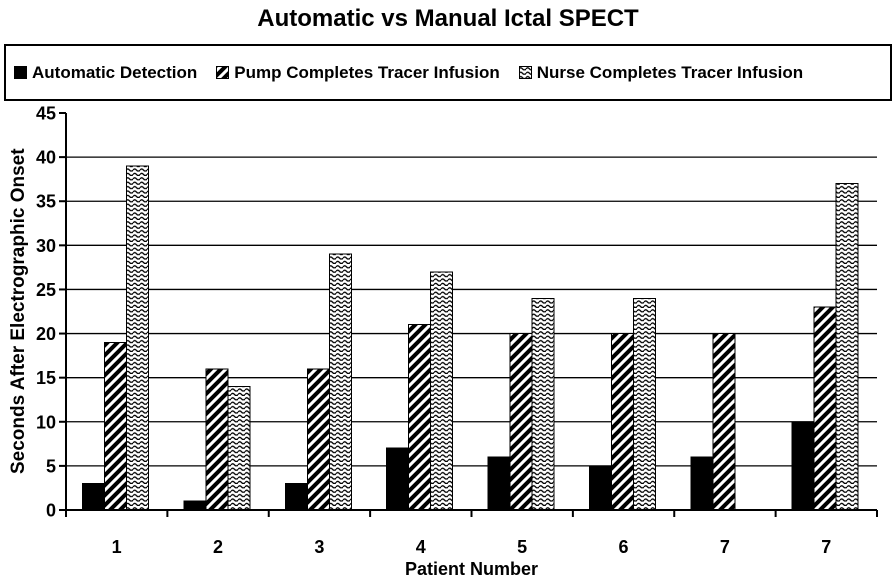 Image resolution: width=896 pixels, height=584 pixels. I want to click on y-tick-label: 40, so click(46, 158).